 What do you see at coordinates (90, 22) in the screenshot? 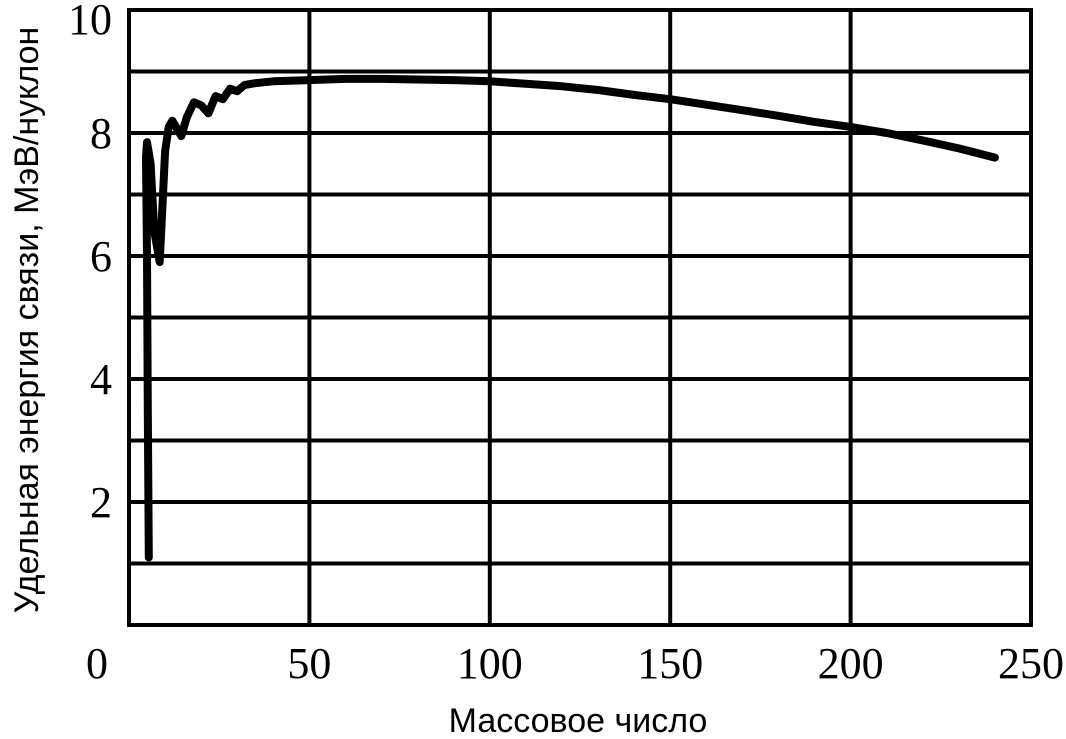
I see `y-tick-label: 10` at bounding box center [90, 22].